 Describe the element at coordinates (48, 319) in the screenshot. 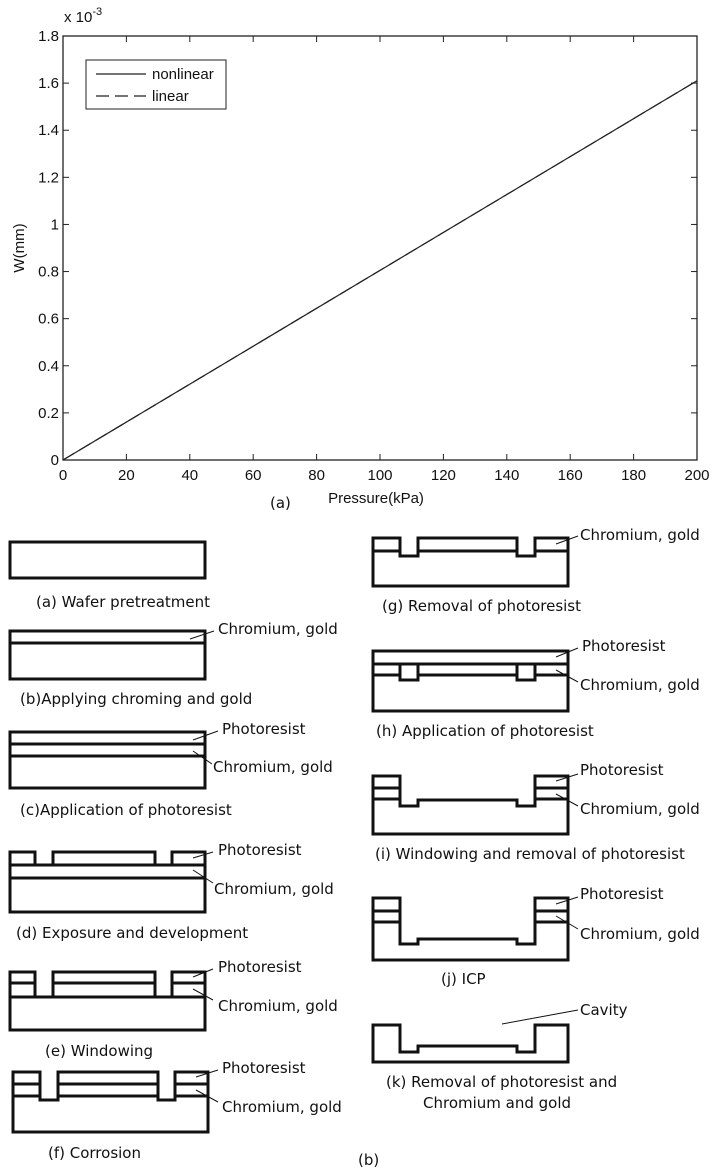

I see `y-tick-label: 0.6` at that location.